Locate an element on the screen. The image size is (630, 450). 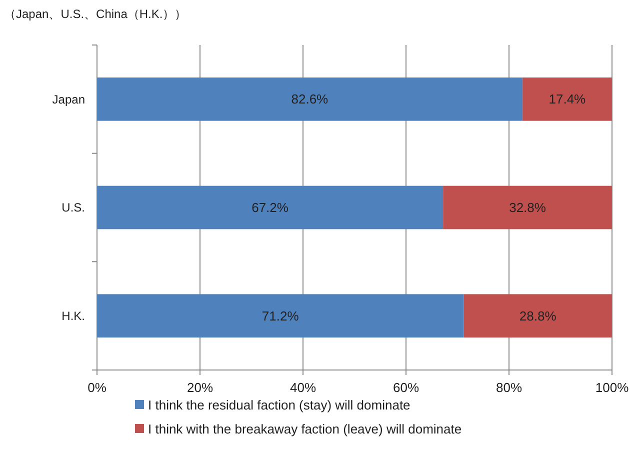
data-label: 17.4% is located at coordinates (567, 99).